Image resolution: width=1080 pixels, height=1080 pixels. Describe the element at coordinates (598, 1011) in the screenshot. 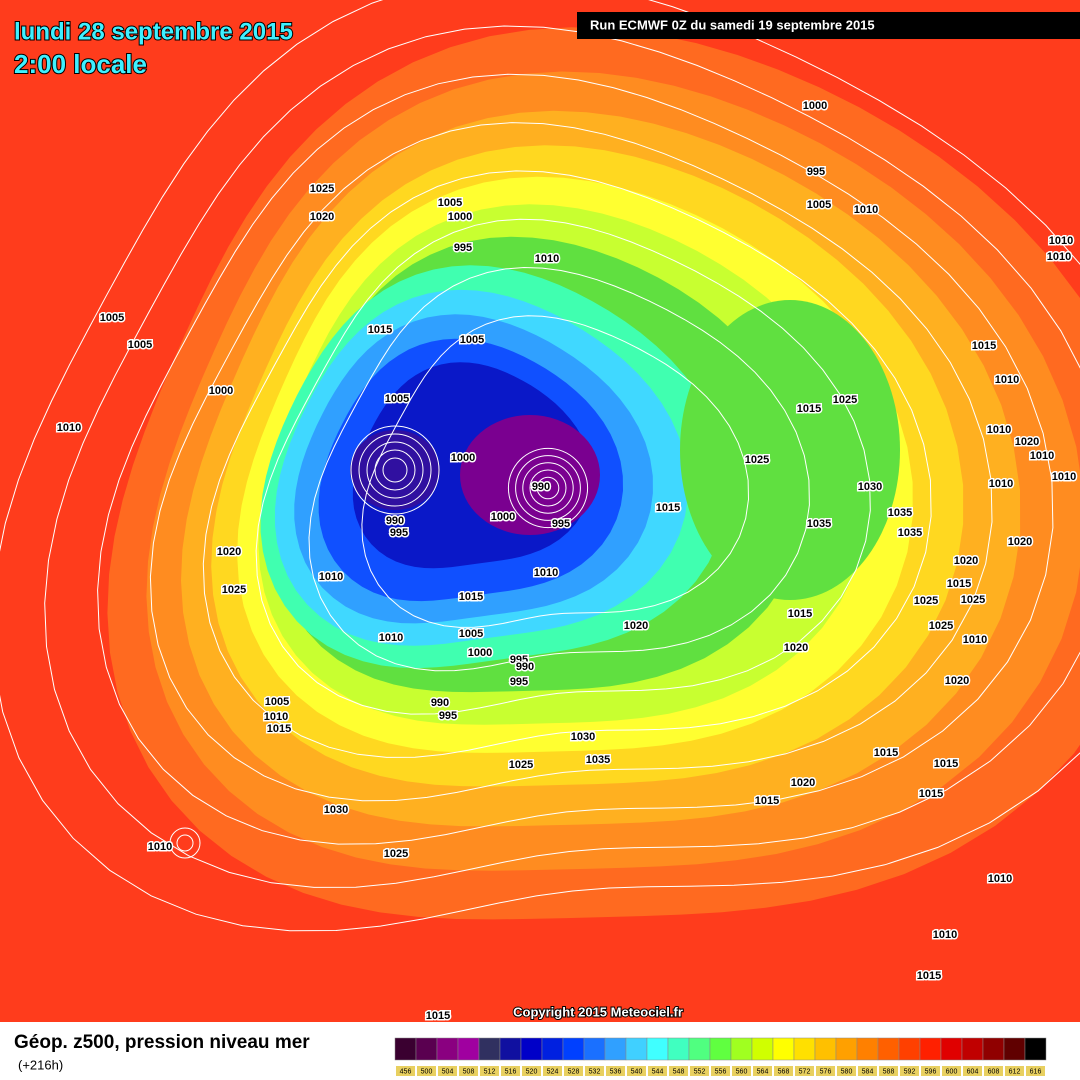

I see `copyright: Copyright 2015 Meteociel.fr` at that location.